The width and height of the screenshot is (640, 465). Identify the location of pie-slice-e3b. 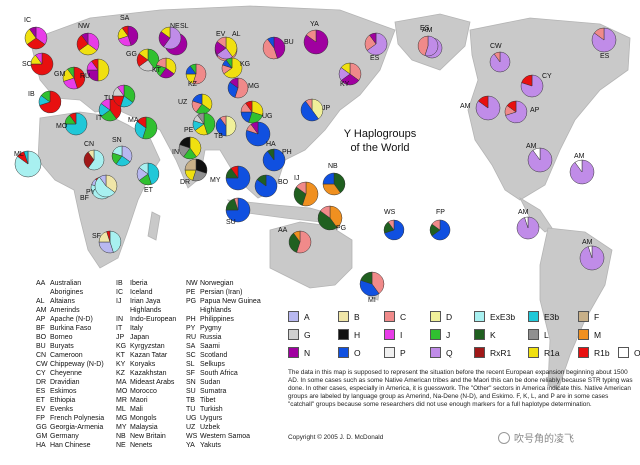
(26, 157).